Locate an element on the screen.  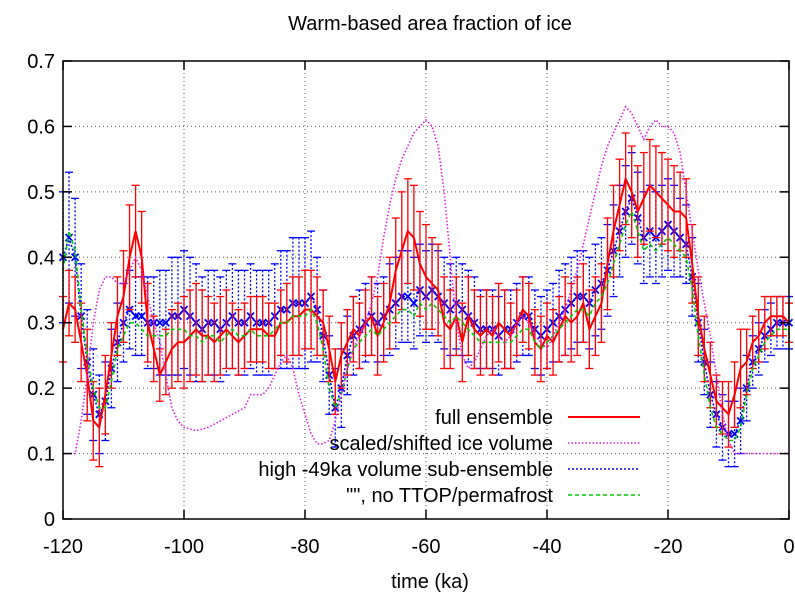
legend-label: "", no TTOP/permafrost is located at coordinates (449, 496).